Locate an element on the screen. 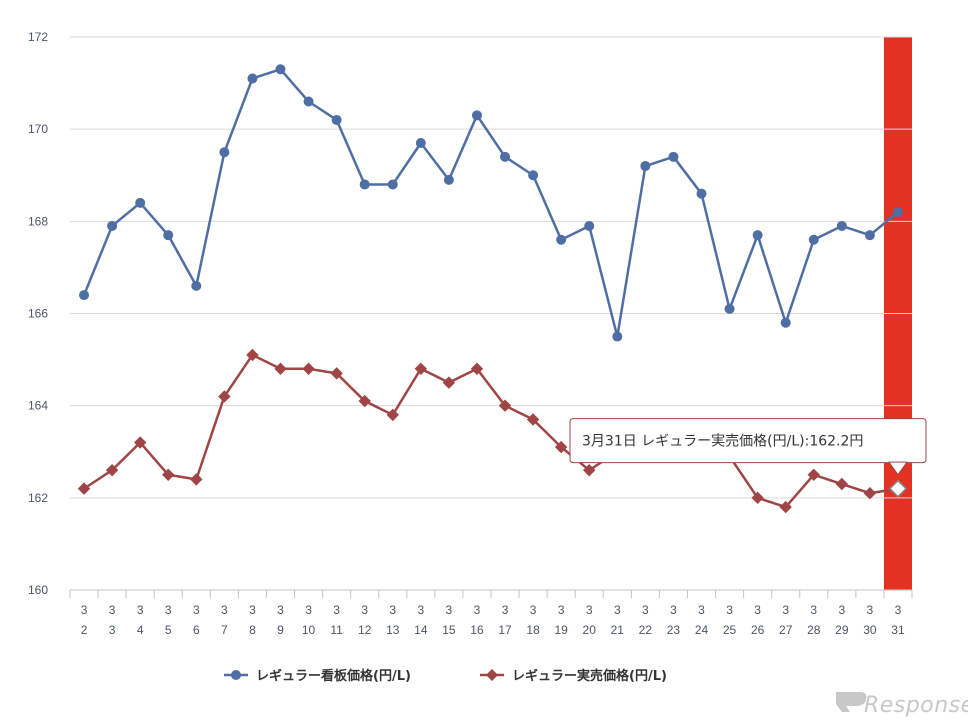  legend-label-actual: レギュラー実売価格(円/L) is located at coordinates (589, 676).